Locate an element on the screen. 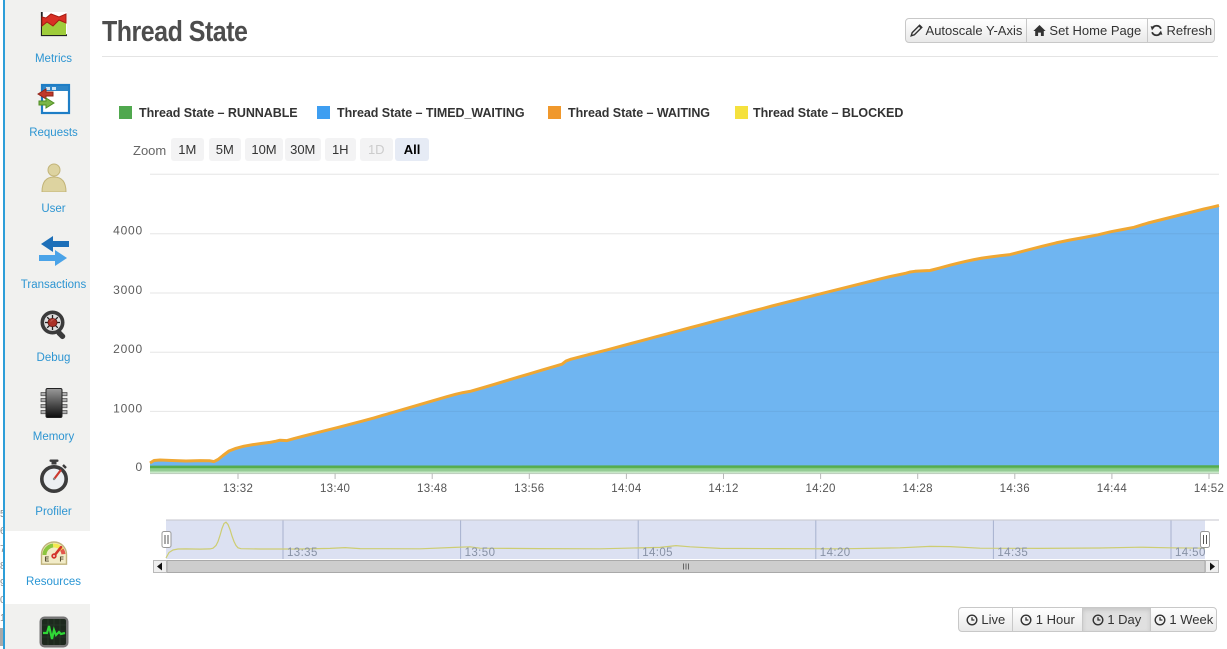 The height and width of the screenshot is (649, 1227). svg-text: 14:12 is located at coordinates (723, 489).